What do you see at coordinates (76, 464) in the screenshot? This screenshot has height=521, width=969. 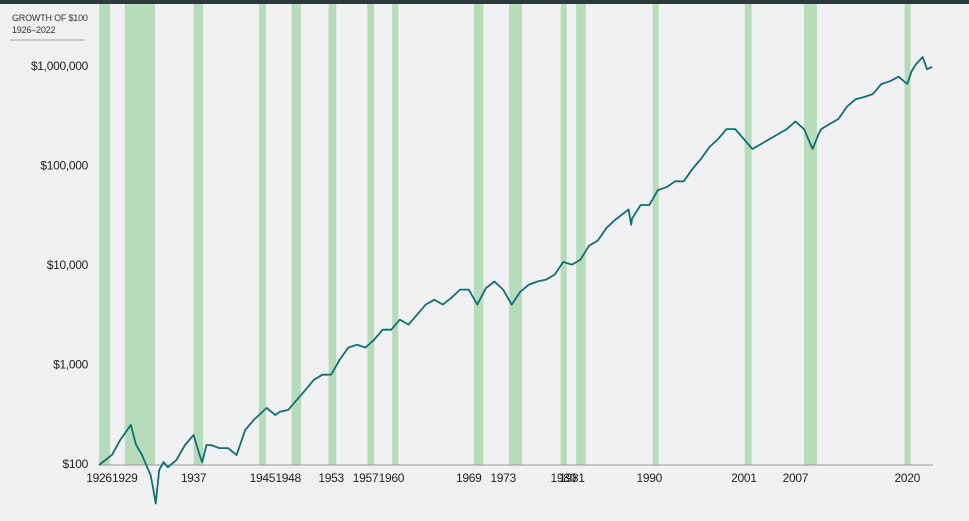 I see `y-tick-label: $100` at bounding box center [76, 464].